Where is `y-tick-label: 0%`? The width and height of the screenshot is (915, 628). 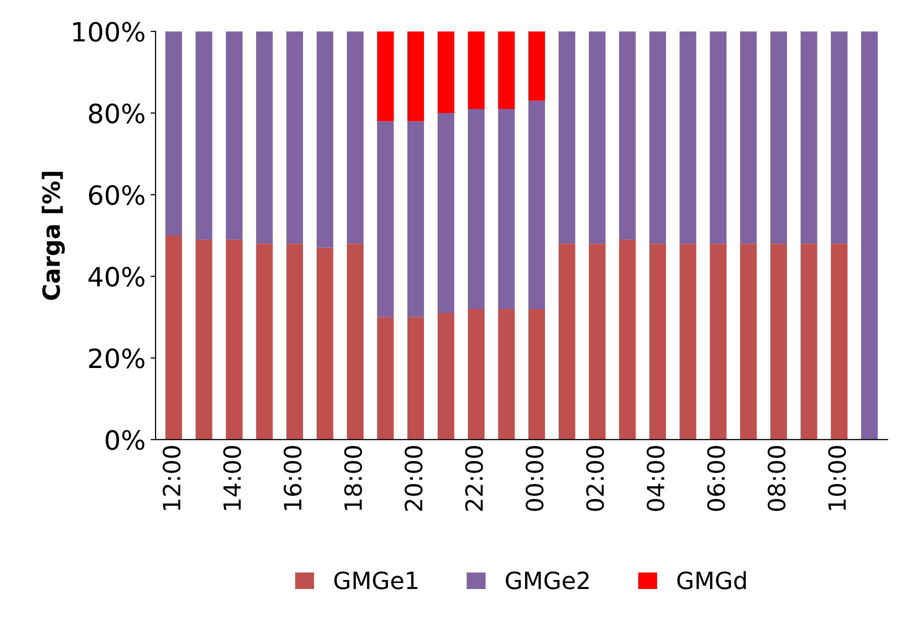 y-tick-label: 0% is located at coordinates (125, 440).